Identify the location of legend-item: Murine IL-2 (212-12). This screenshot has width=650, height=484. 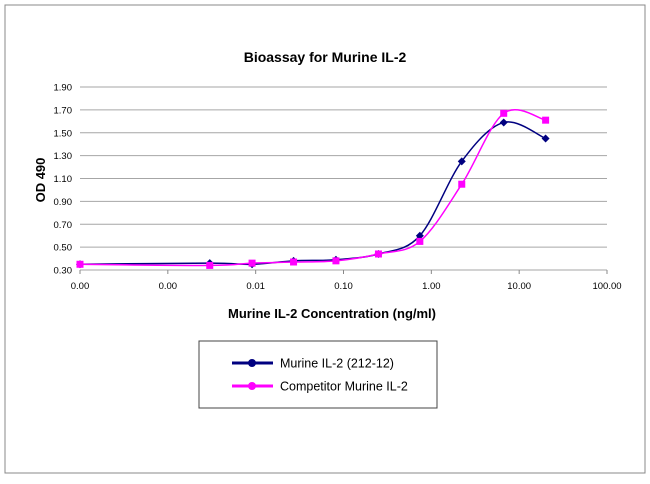
(313, 364).